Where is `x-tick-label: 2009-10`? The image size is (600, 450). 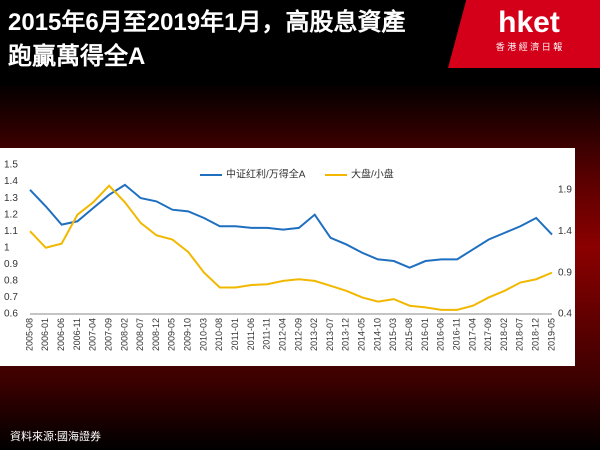
x-tick-label: 2009-10 is located at coordinates (188, 334).